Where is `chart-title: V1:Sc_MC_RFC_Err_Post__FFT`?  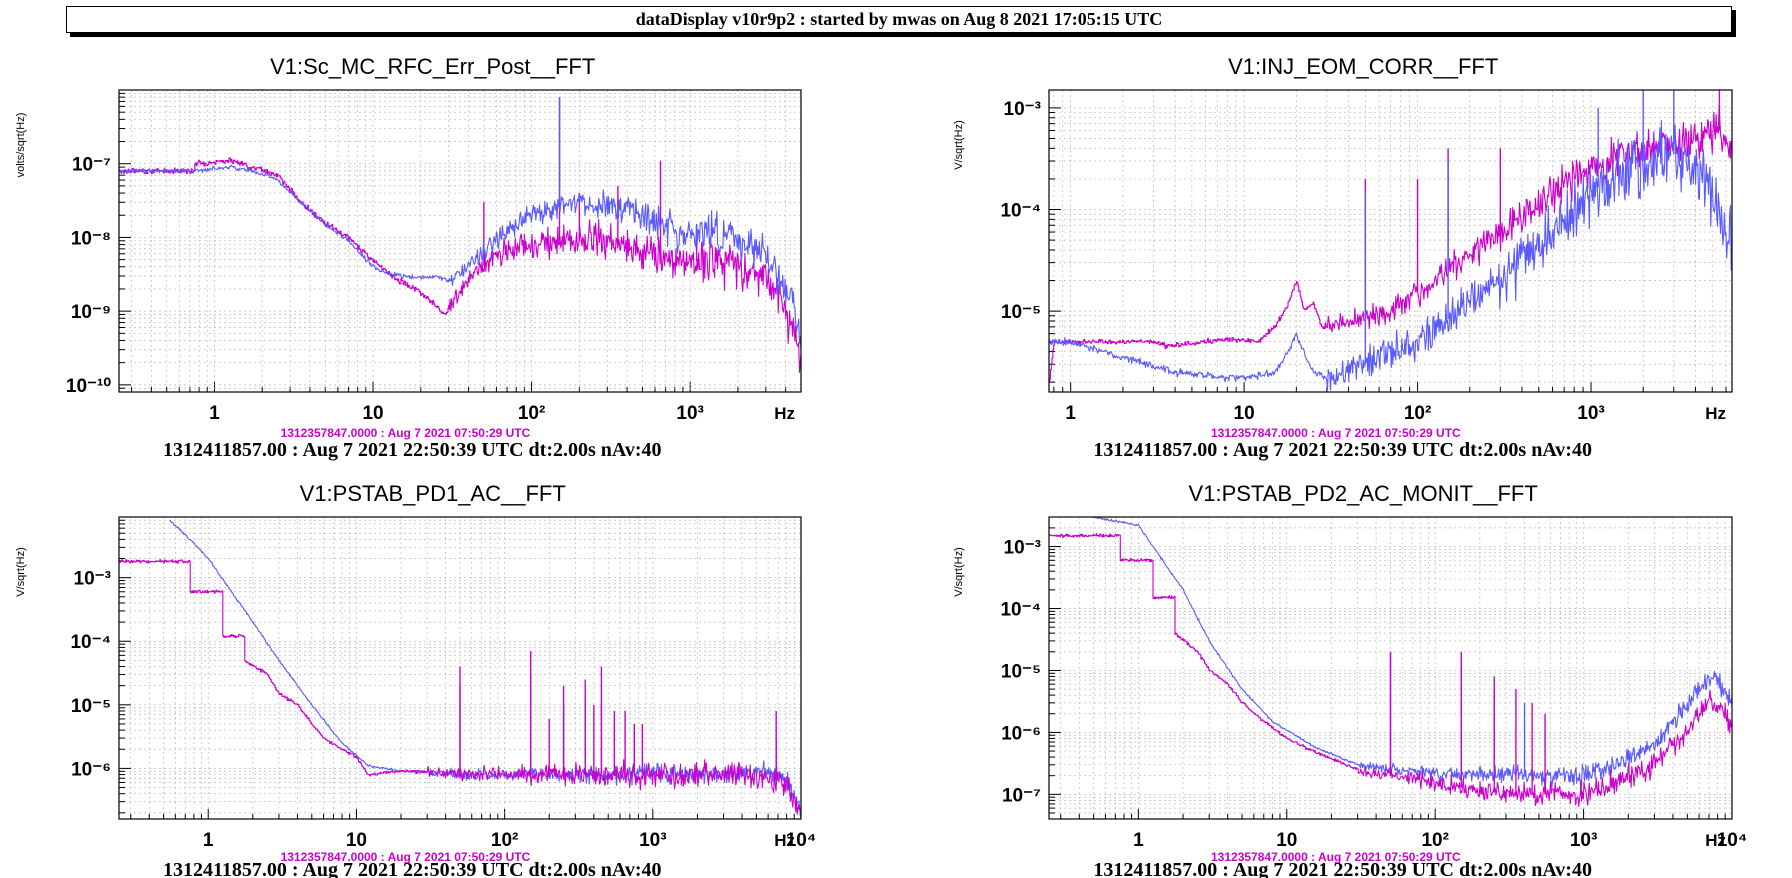
chart-title: V1:Sc_MC_RFC_Err_Post__FFT is located at coordinates (432, 66).